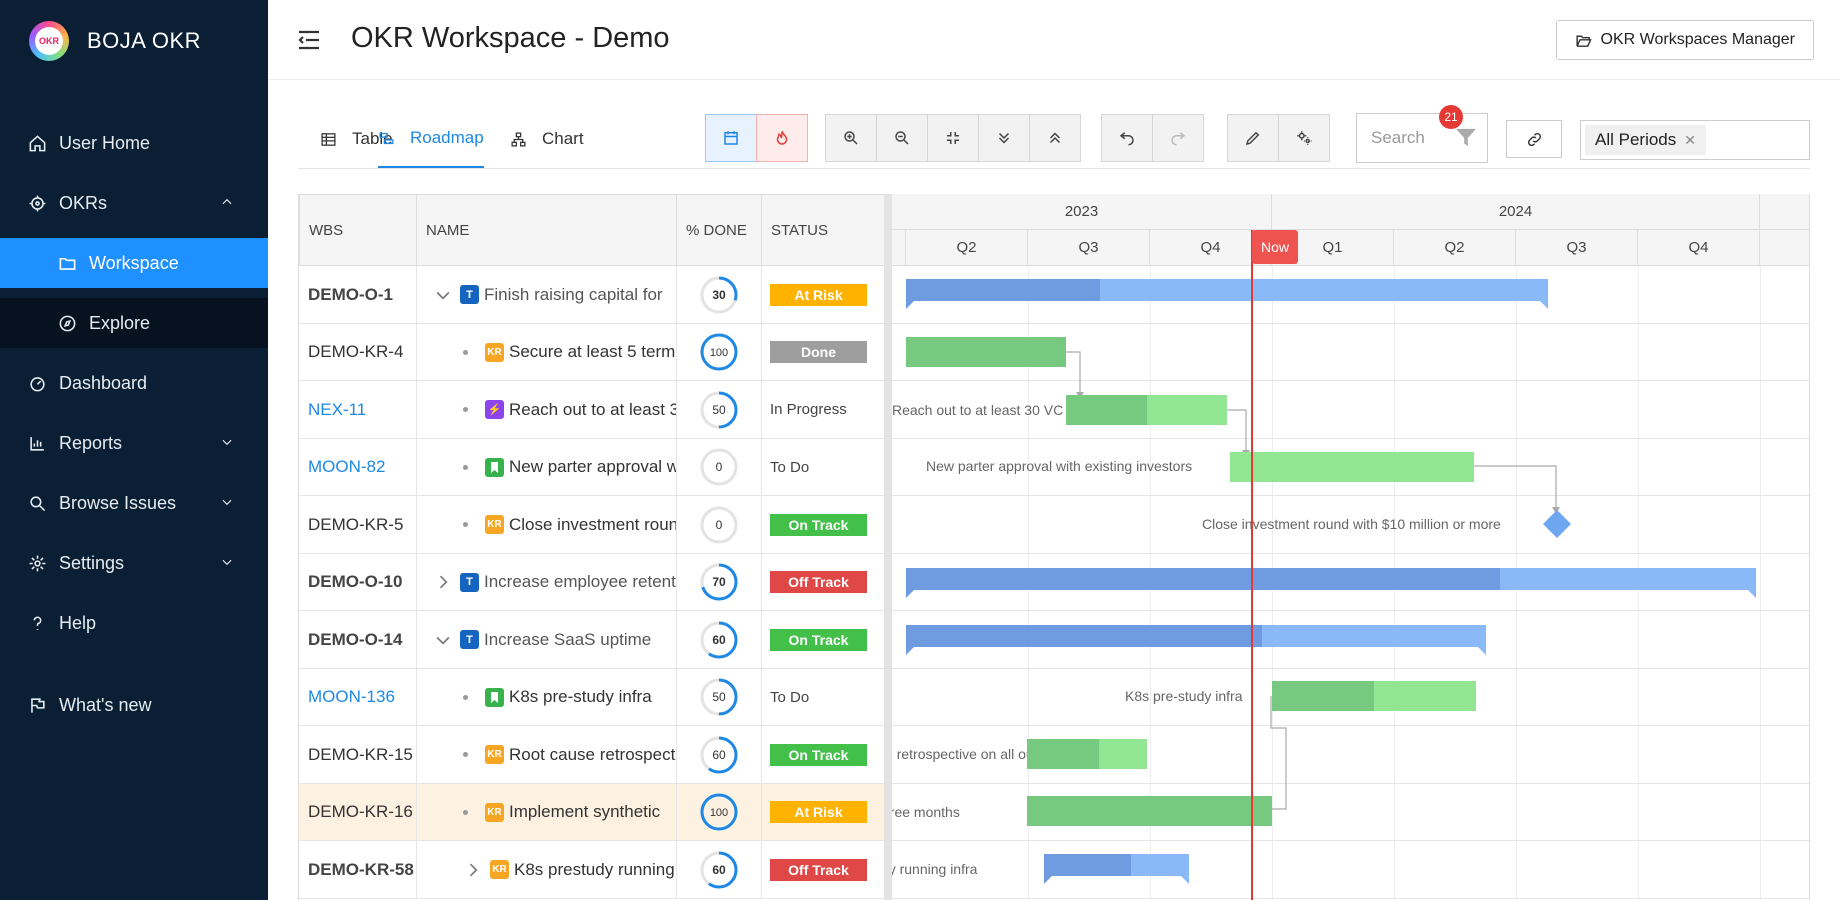 This screenshot has height=900, width=1840. I want to click on zoom-in-button, so click(851, 138).